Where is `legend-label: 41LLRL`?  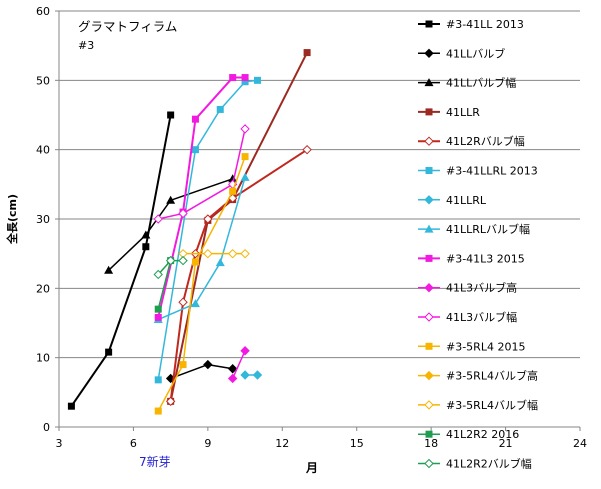 legend-label: 41LLRL is located at coordinates (466, 200).